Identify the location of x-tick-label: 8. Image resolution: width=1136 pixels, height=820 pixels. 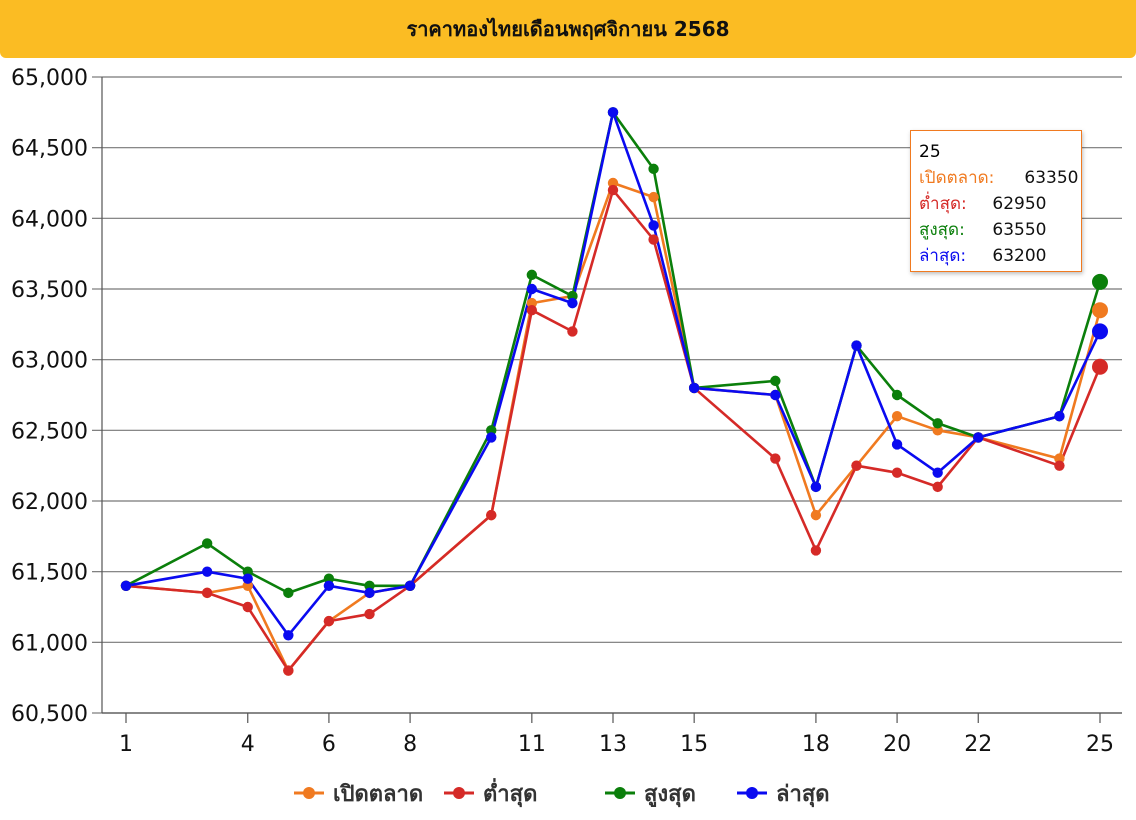
(410, 744).